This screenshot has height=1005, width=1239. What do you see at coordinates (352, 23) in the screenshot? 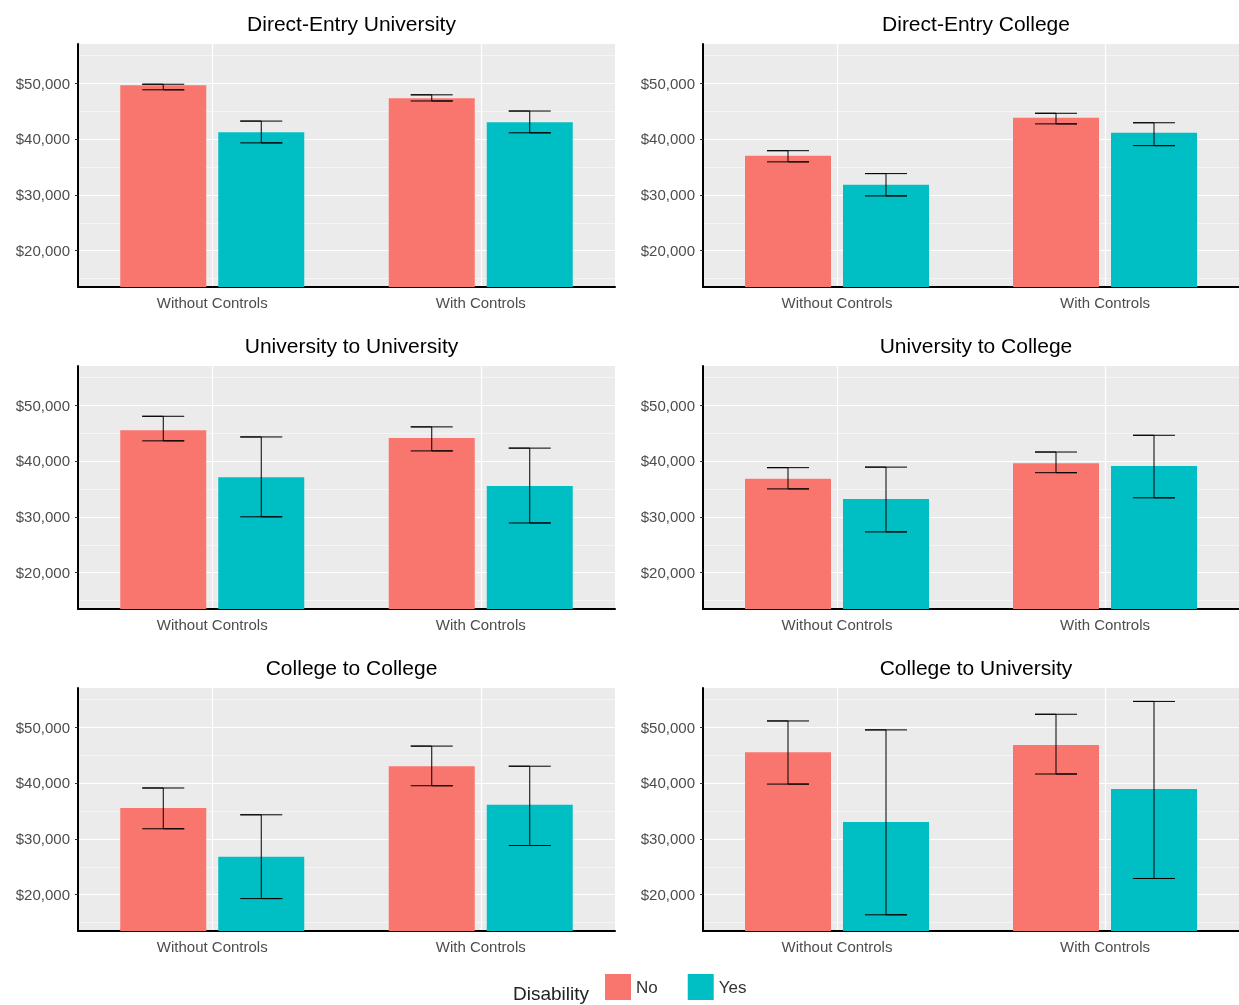
I see `chart-title: Direct-Entry University` at bounding box center [352, 23].